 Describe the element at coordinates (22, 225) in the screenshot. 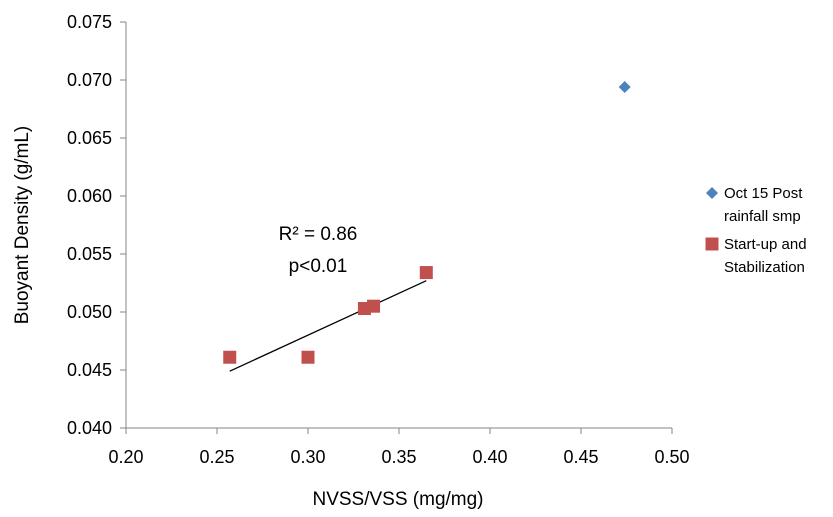

I see `y-axis-title: Buoyant Density (g/mL)` at that location.